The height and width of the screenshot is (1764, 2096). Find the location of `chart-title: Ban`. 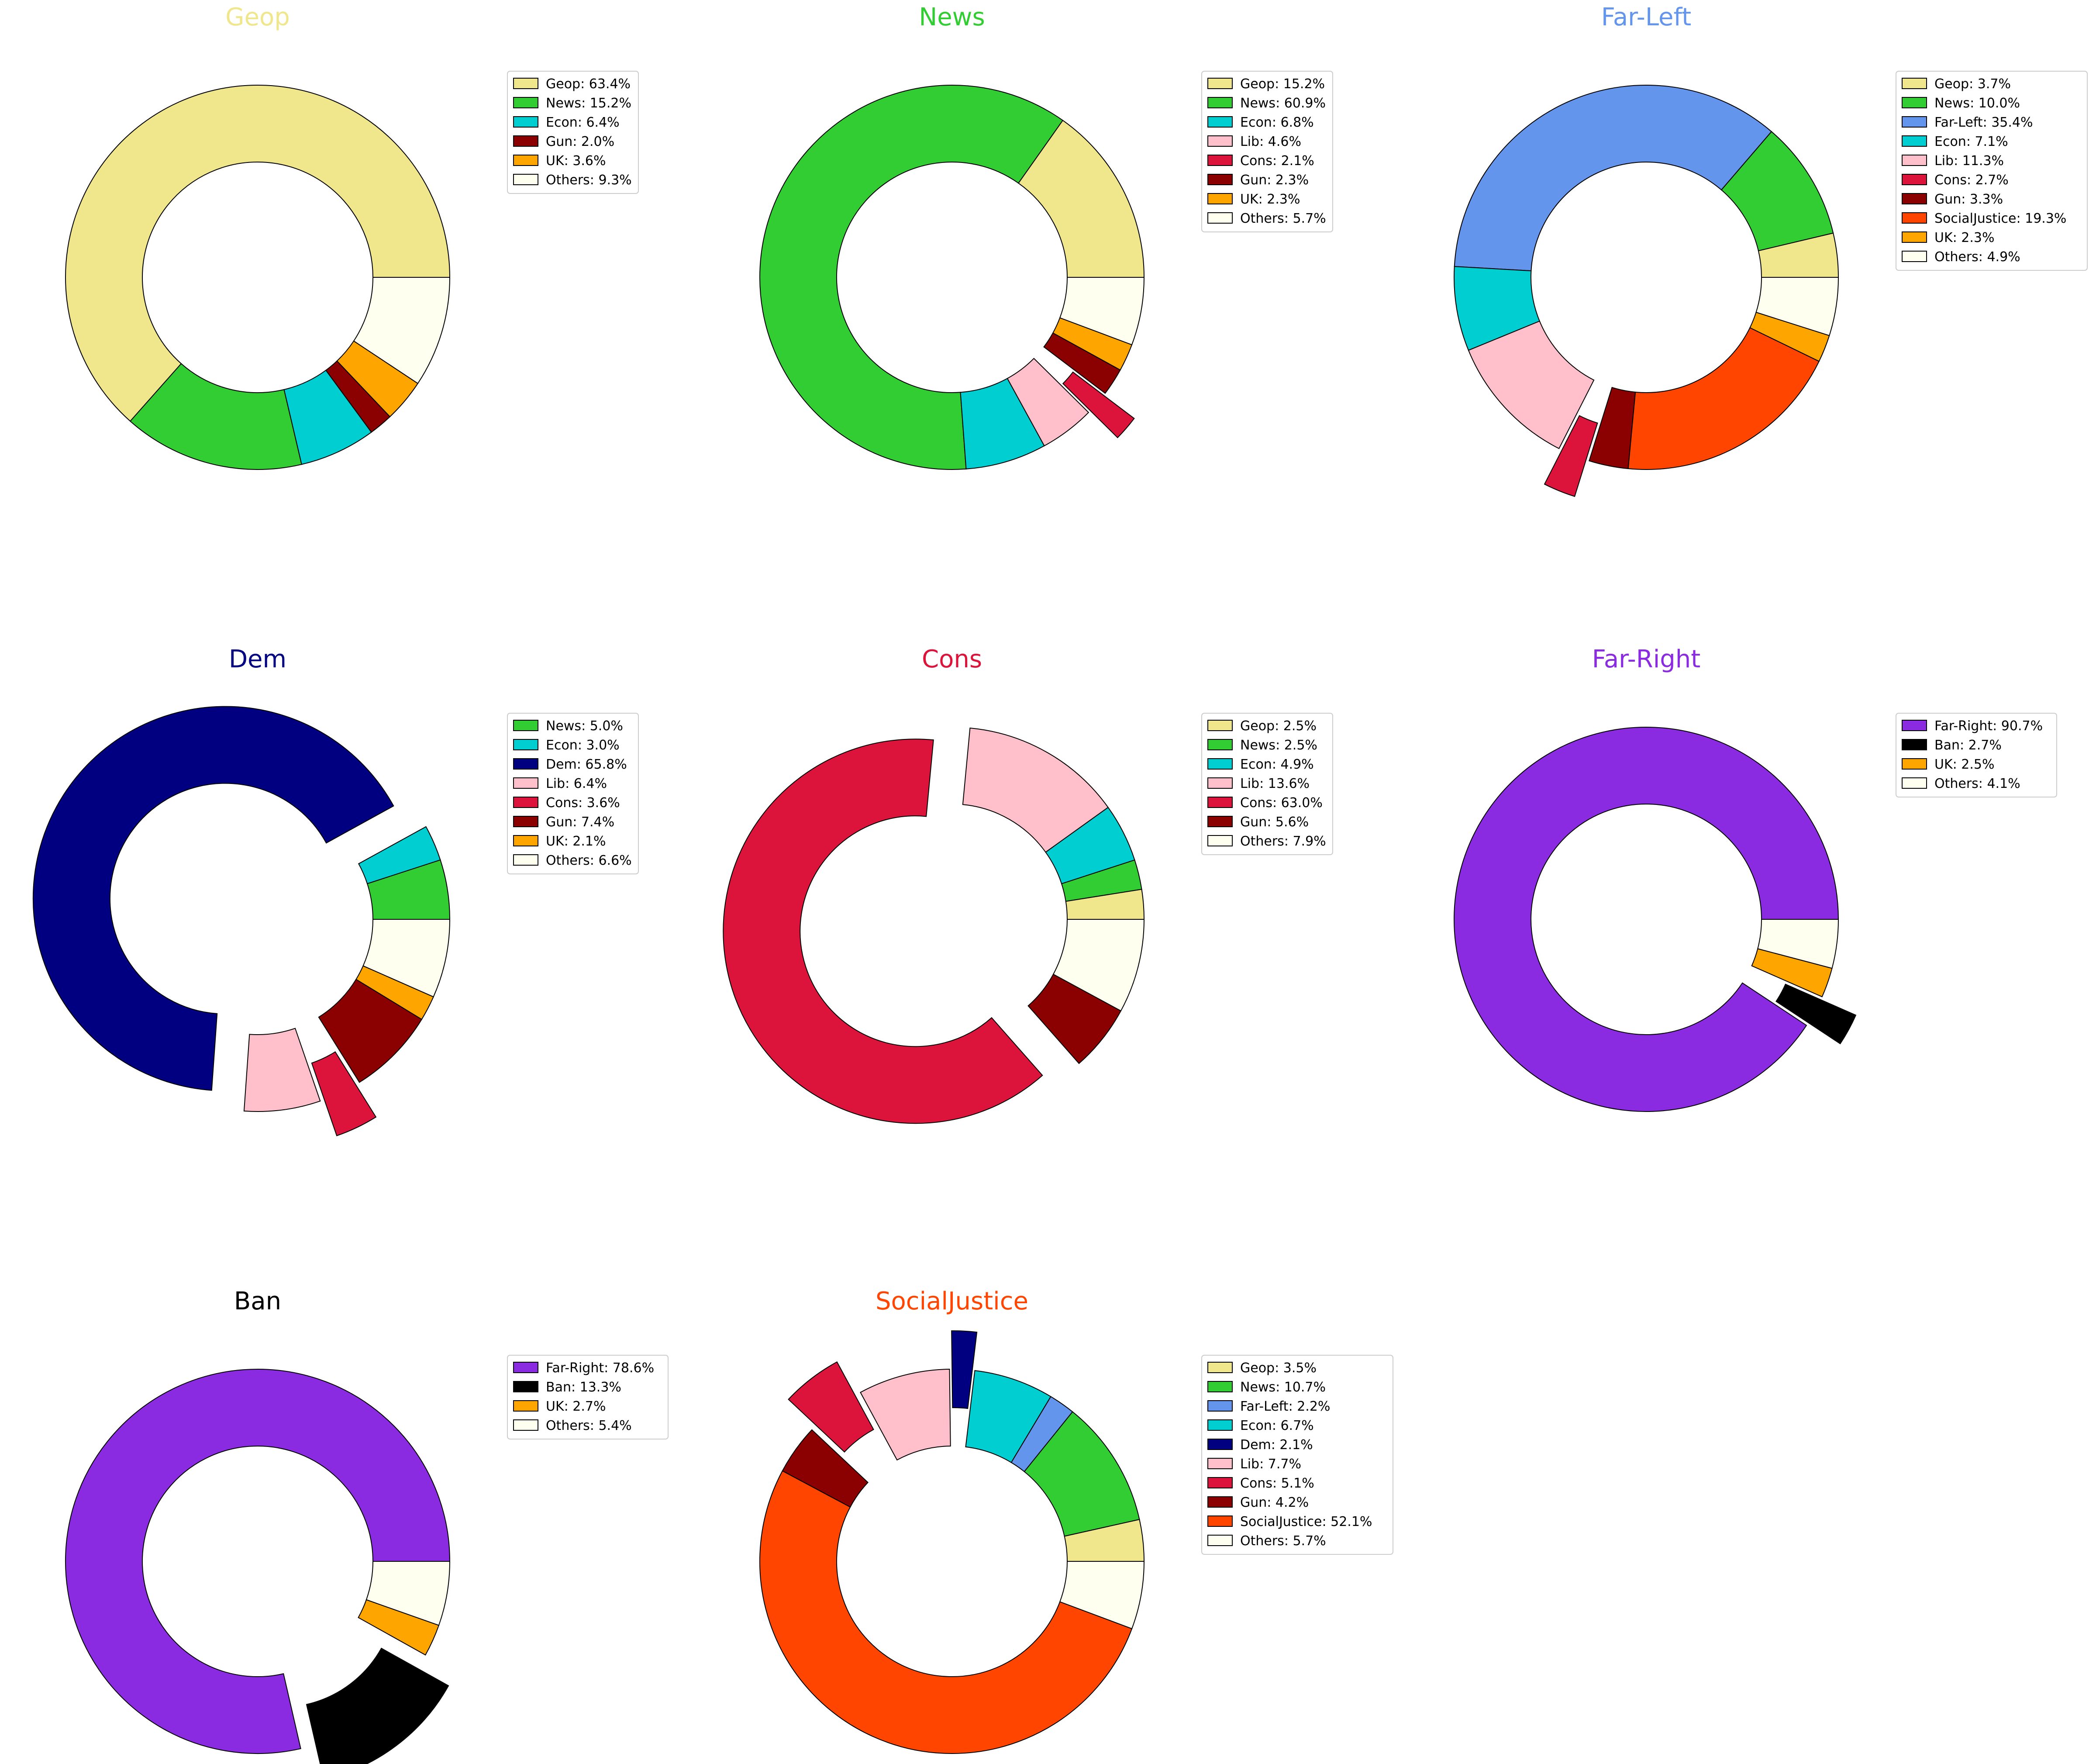

chart-title: Ban is located at coordinates (257, 1301).